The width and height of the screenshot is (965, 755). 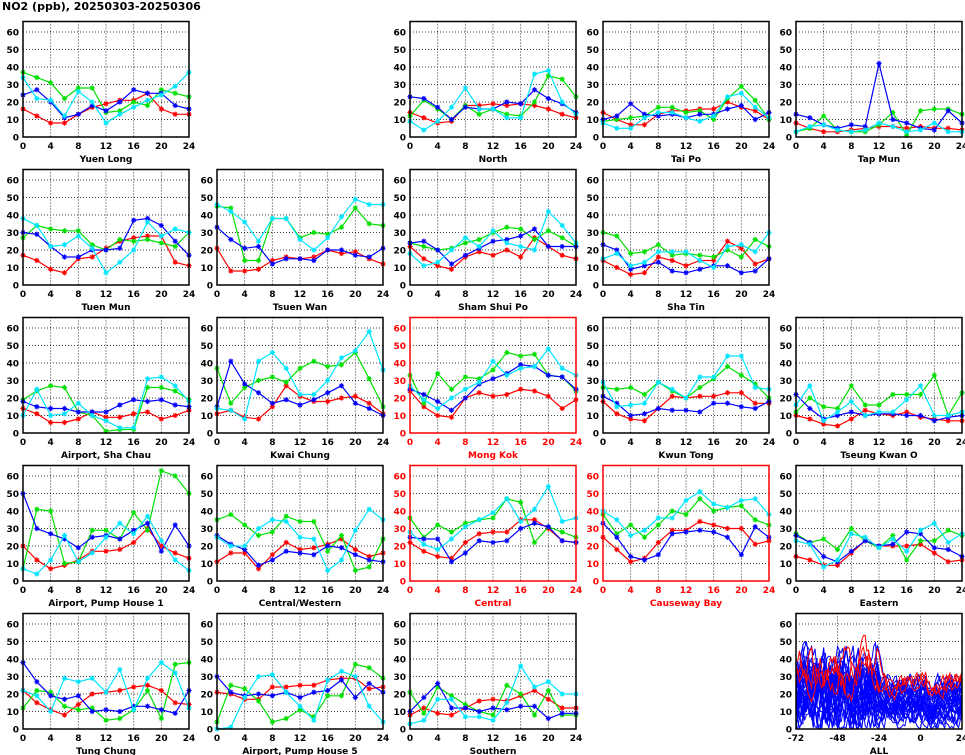 I want to click on y-tick-label: 20, so click(x=206, y=548).